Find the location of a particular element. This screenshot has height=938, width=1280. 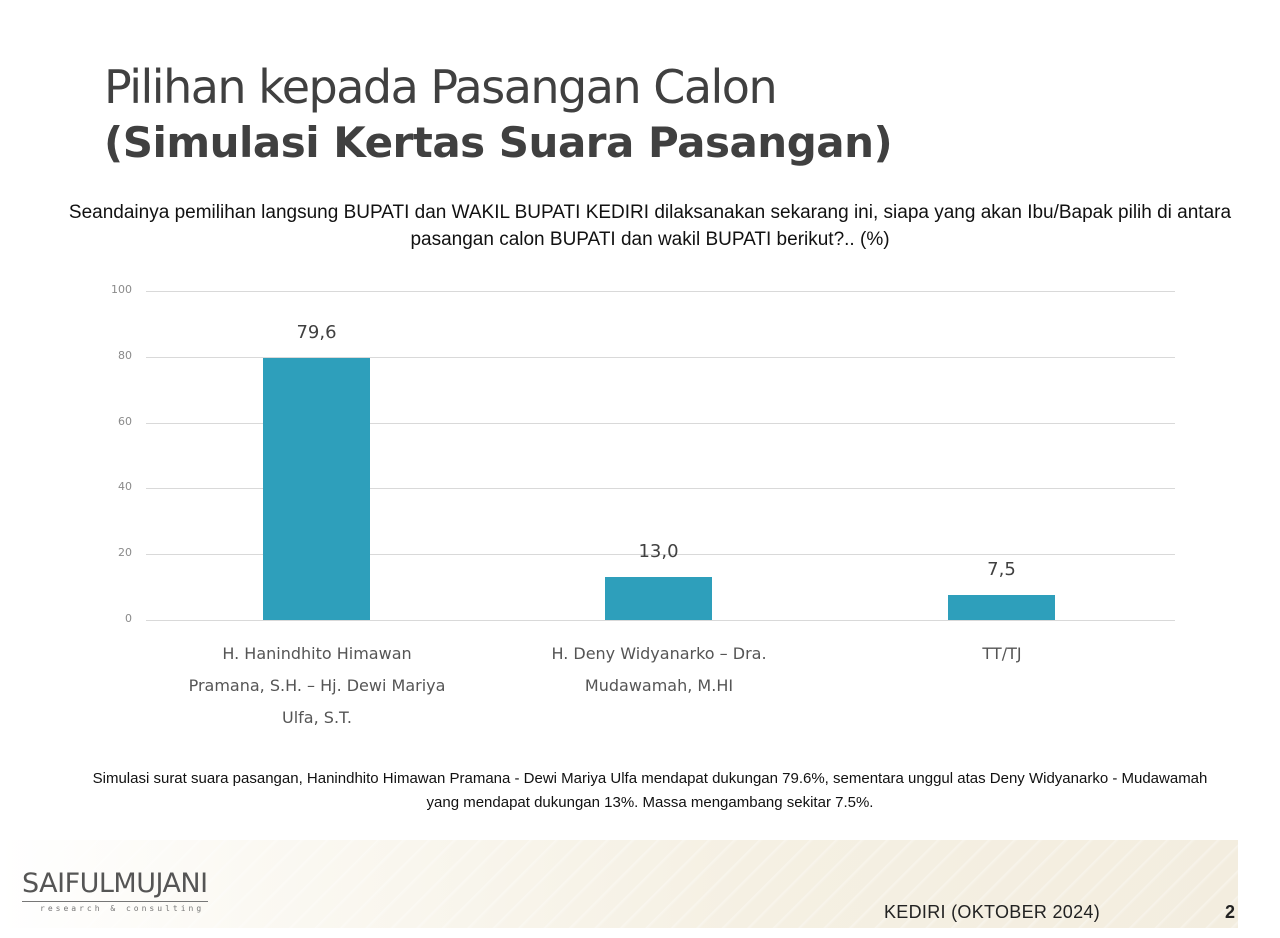

page-number: 2 is located at coordinates (1230, 912).